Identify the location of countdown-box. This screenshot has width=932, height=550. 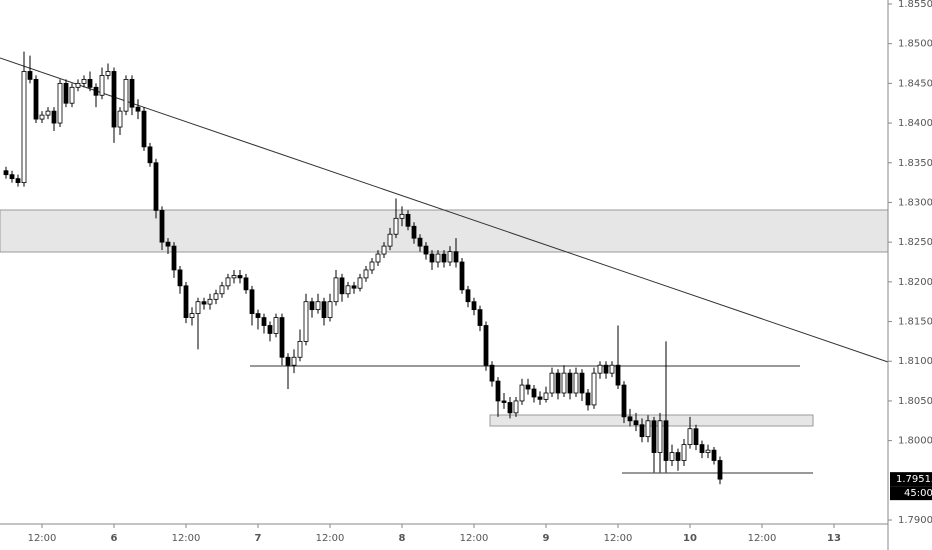
(911, 493).